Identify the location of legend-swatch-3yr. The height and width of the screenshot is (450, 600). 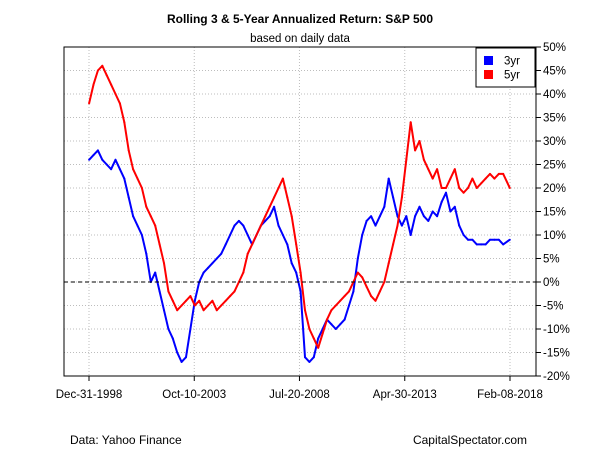
(488, 60).